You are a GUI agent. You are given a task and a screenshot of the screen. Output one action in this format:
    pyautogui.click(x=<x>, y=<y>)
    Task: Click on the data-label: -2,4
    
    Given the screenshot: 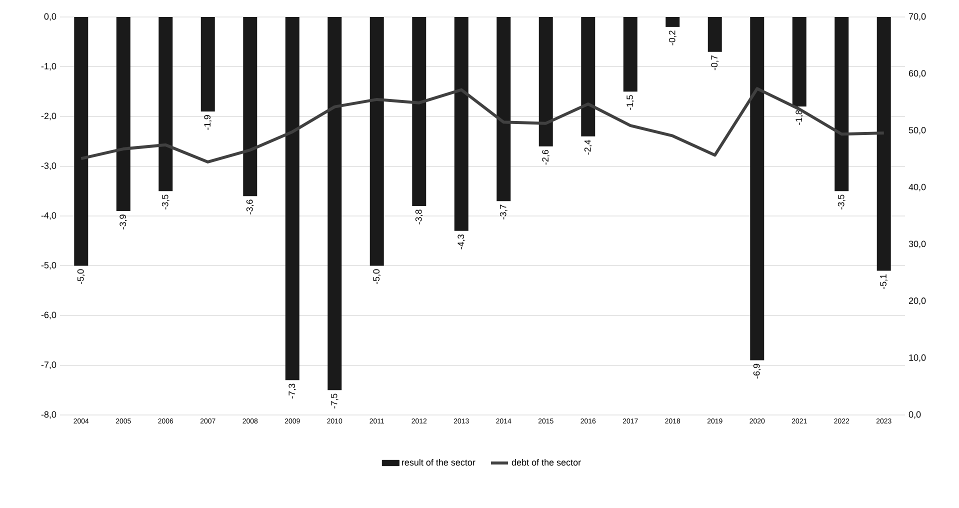 What is the action you would take?
    pyautogui.click(x=588, y=147)
    